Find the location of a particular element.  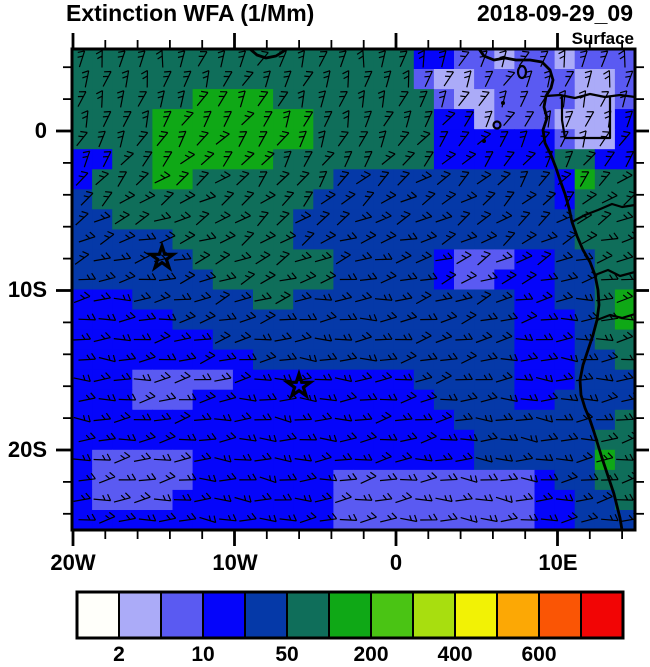

colorbar-label-50: 50 is located at coordinates (287, 654).